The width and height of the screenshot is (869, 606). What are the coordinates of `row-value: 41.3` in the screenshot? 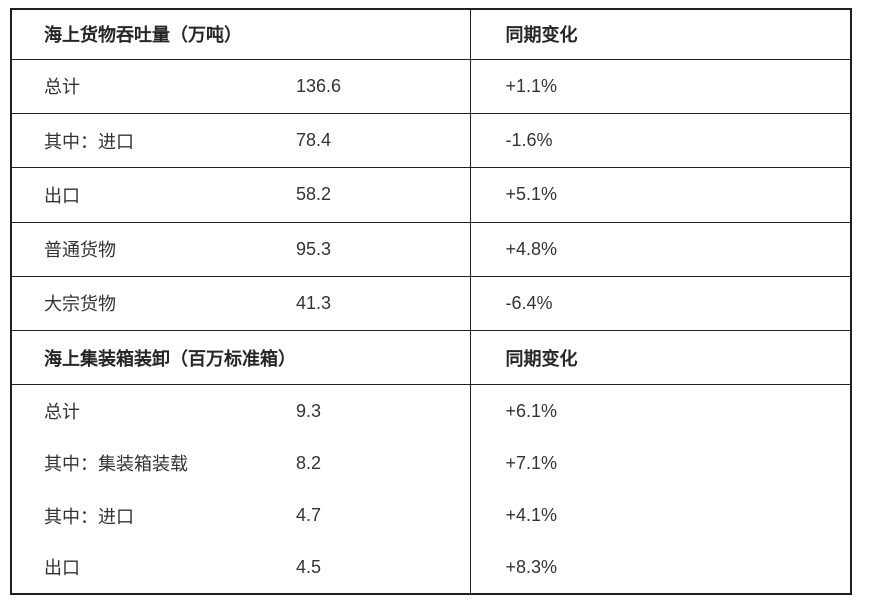 It's located at (382, 304).